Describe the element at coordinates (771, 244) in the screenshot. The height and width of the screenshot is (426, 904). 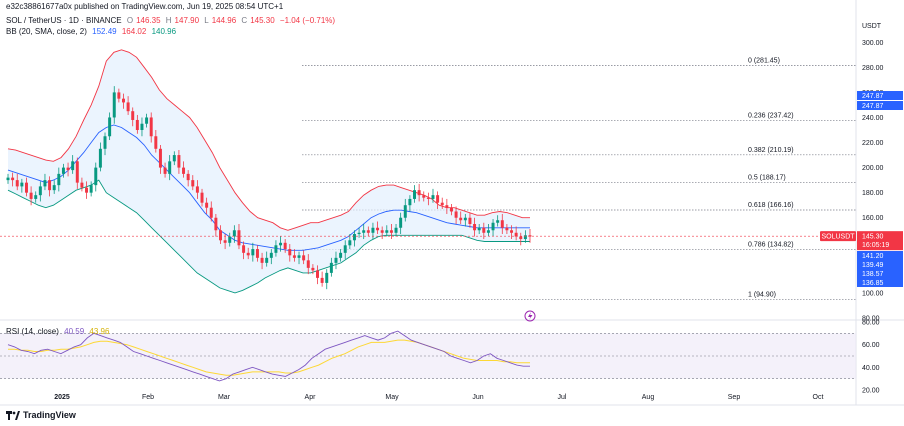
I see `fib-level-label: 0.786 (134.82)` at that location.